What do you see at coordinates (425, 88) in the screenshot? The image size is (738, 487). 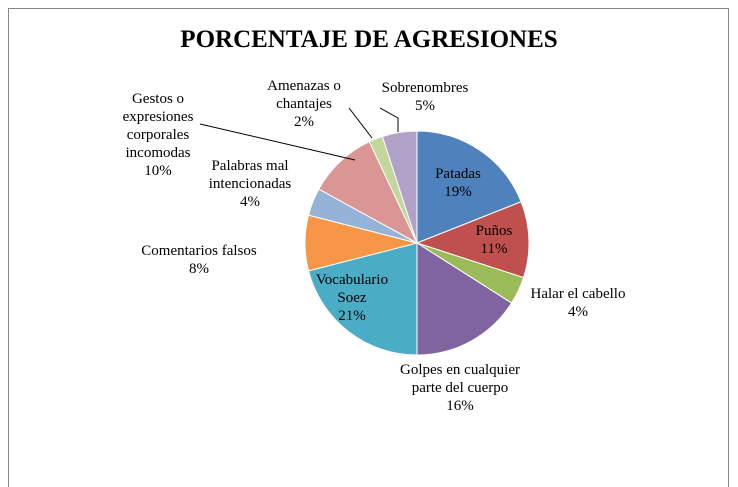 I see `category-label: Sobrenombres` at bounding box center [425, 88].